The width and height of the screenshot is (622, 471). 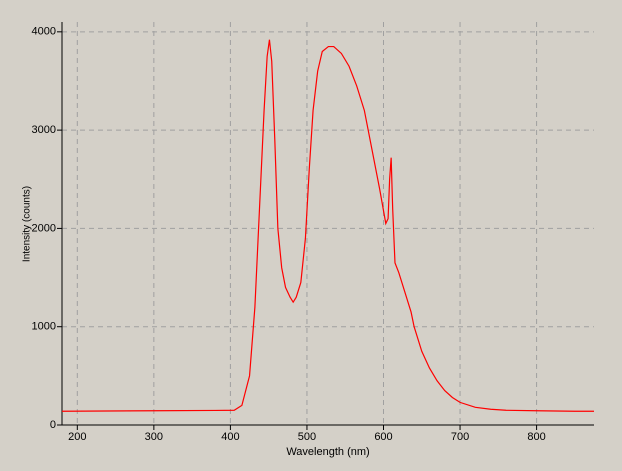 I want to click on x-tick-label: 600, so click(x=383, y=437).